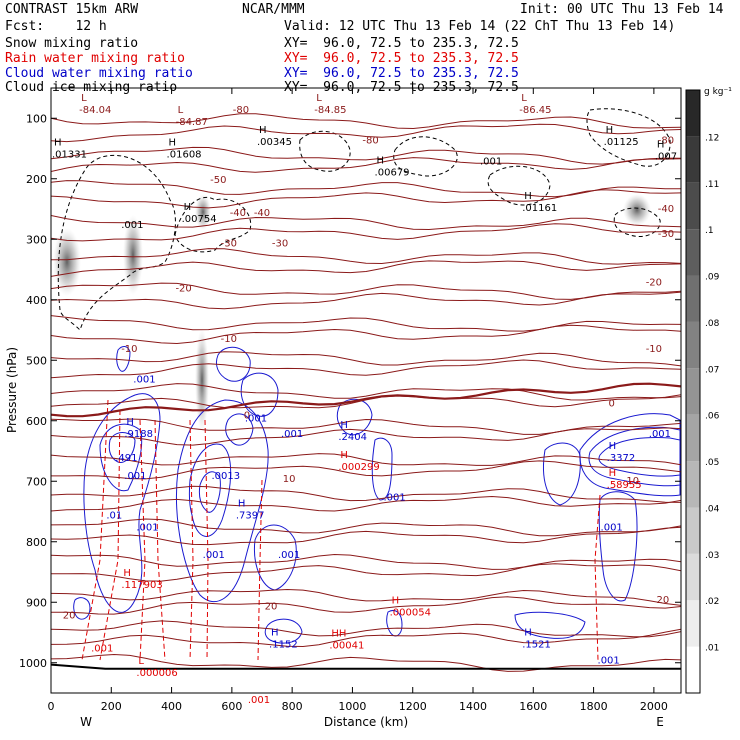 The height and width of the screenshot is (740, 740). Describe the element at coordinates (533, 706) in the screenshot. I see `x-tick-label: 1600` at that location.